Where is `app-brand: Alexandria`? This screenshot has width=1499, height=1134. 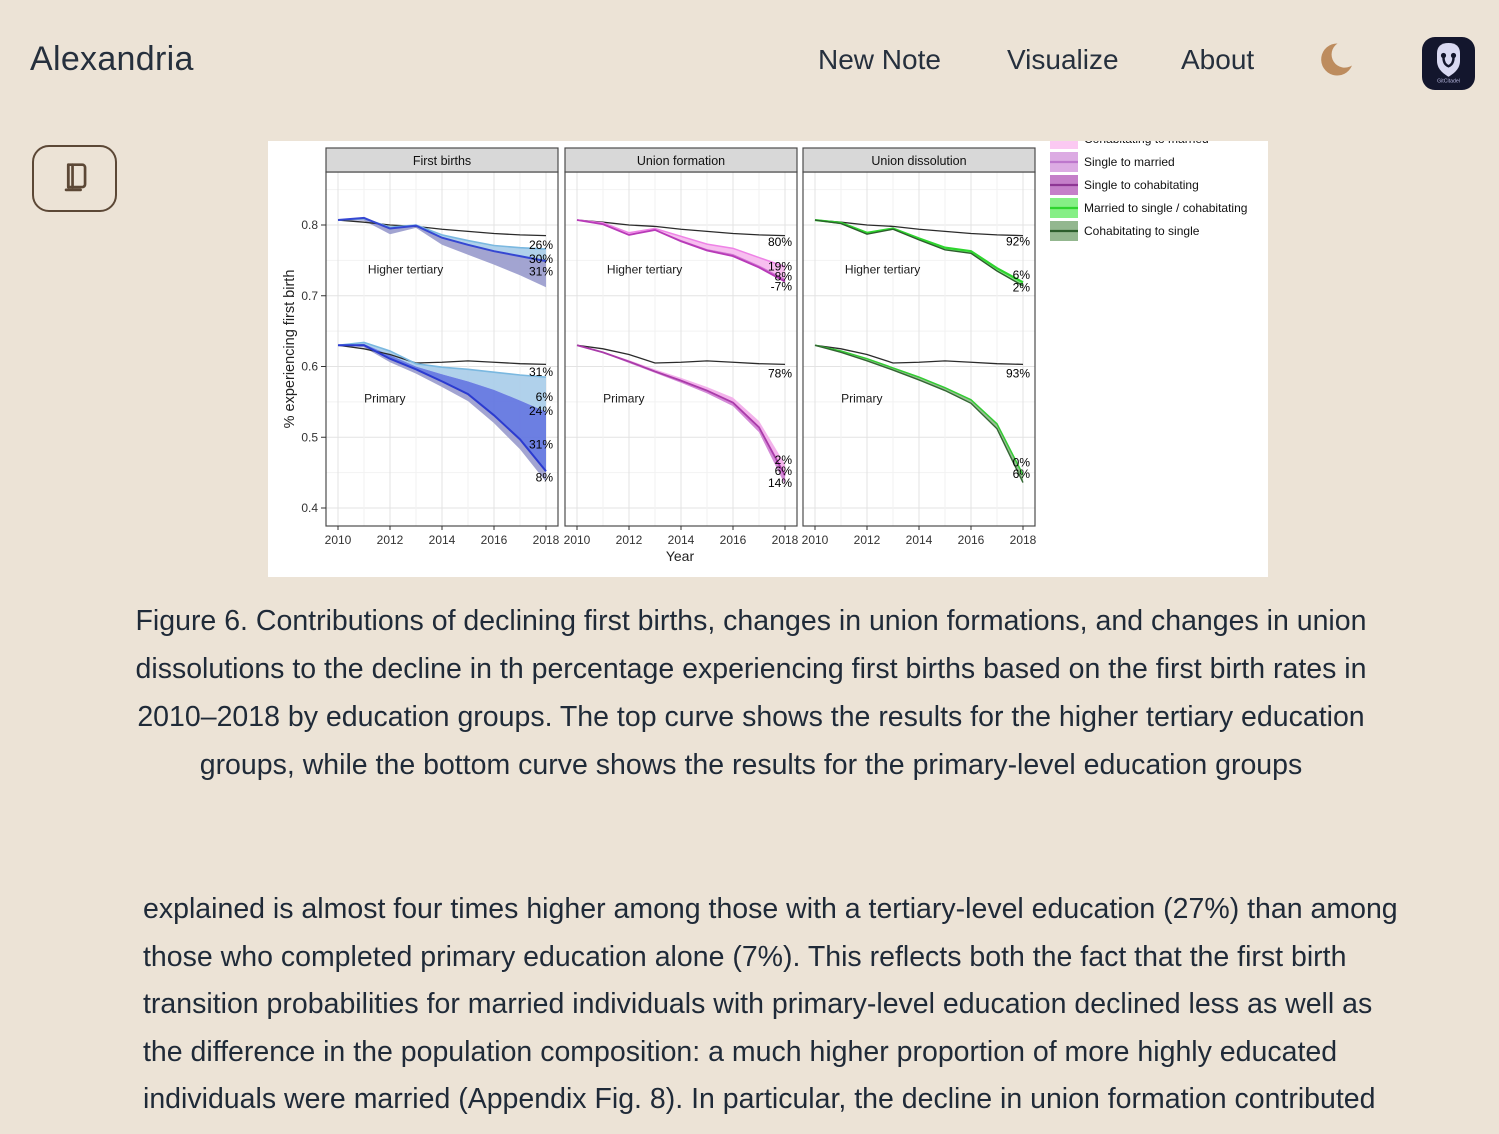
app-brand: Alexandria is located at coordinates (112, 59).